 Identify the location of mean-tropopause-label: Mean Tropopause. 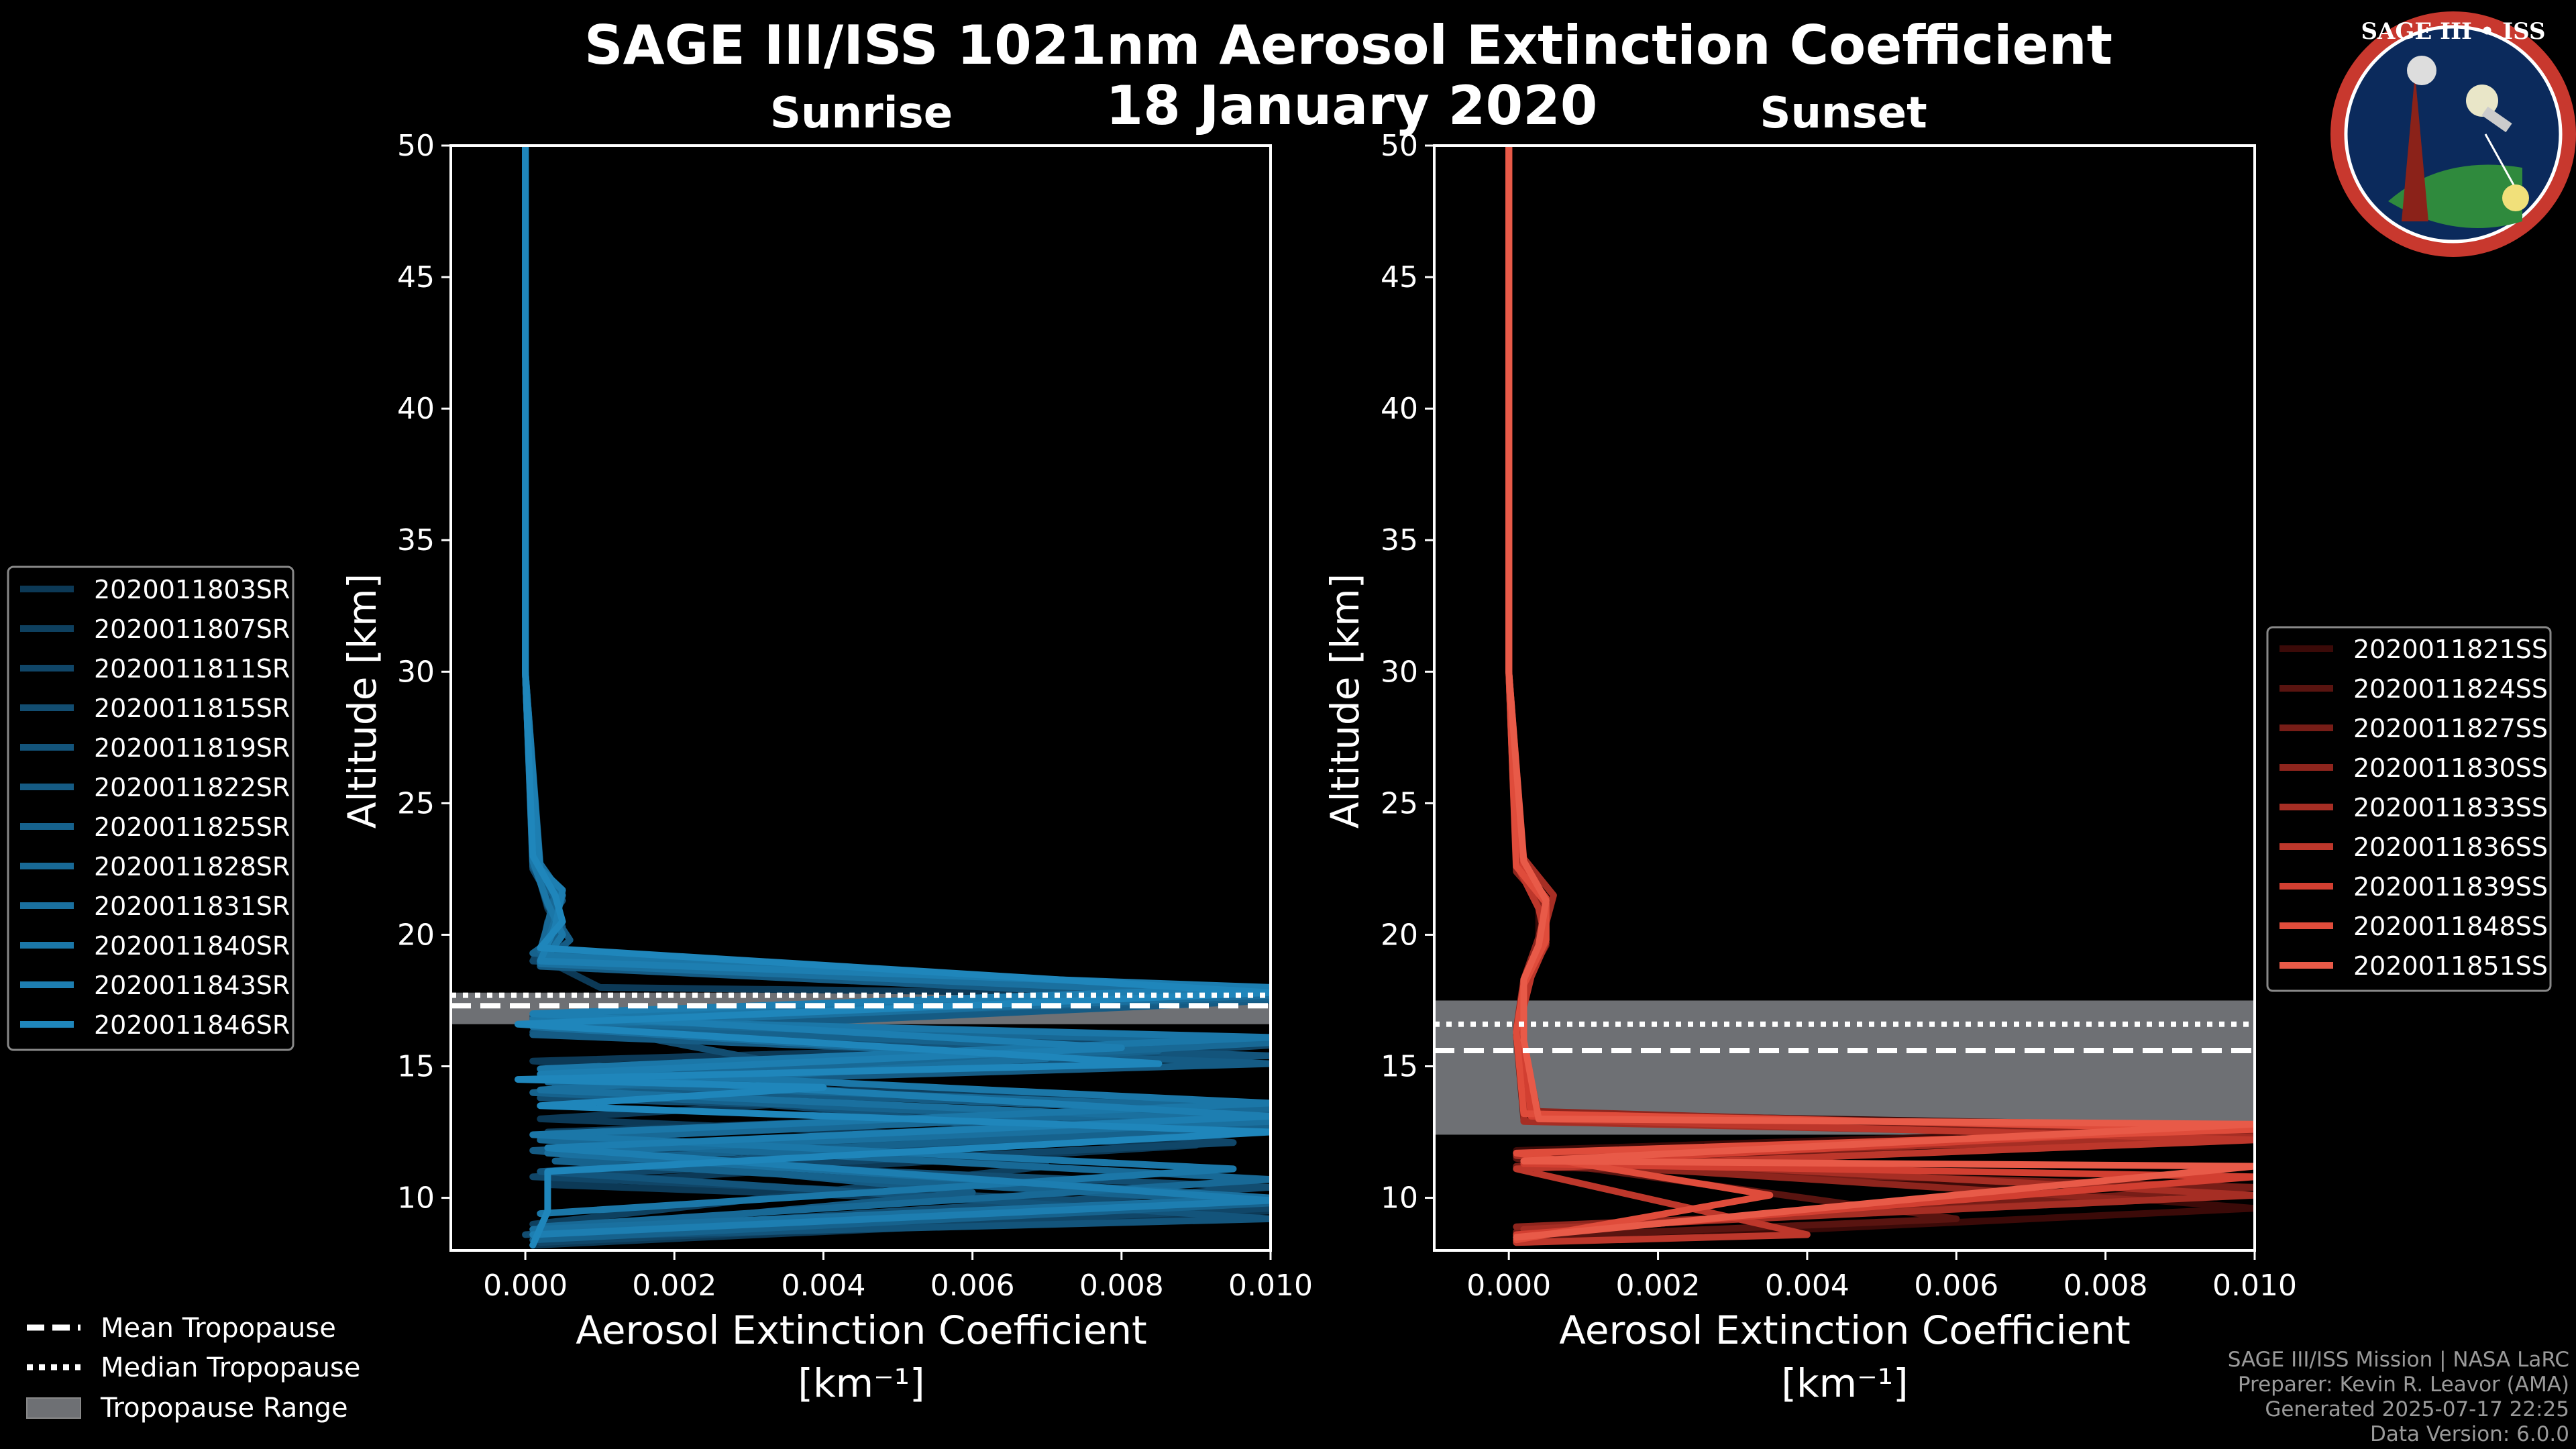
(218, 1328).